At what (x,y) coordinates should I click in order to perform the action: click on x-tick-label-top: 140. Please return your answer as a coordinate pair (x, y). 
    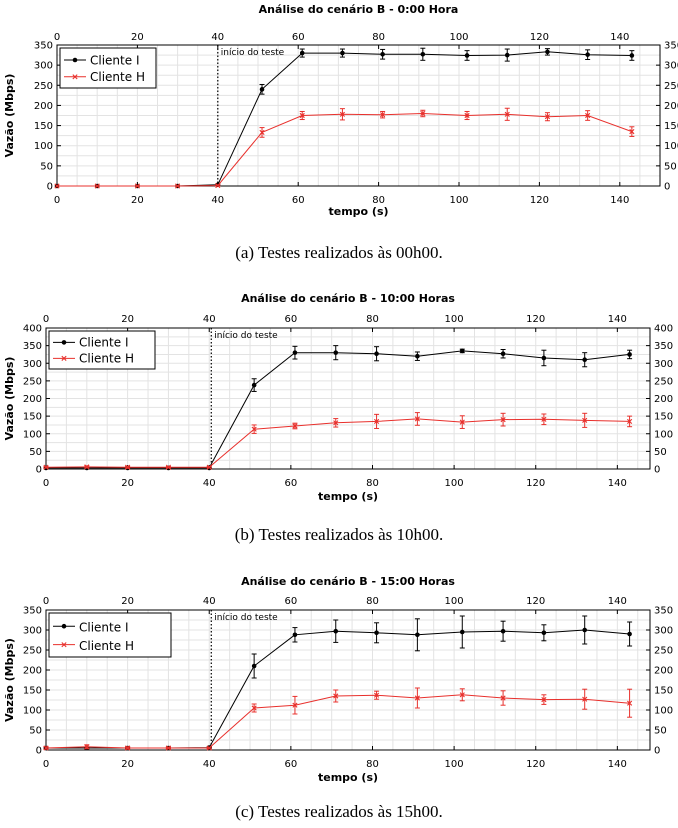
    Looking at the image, I should click on (617, 601).